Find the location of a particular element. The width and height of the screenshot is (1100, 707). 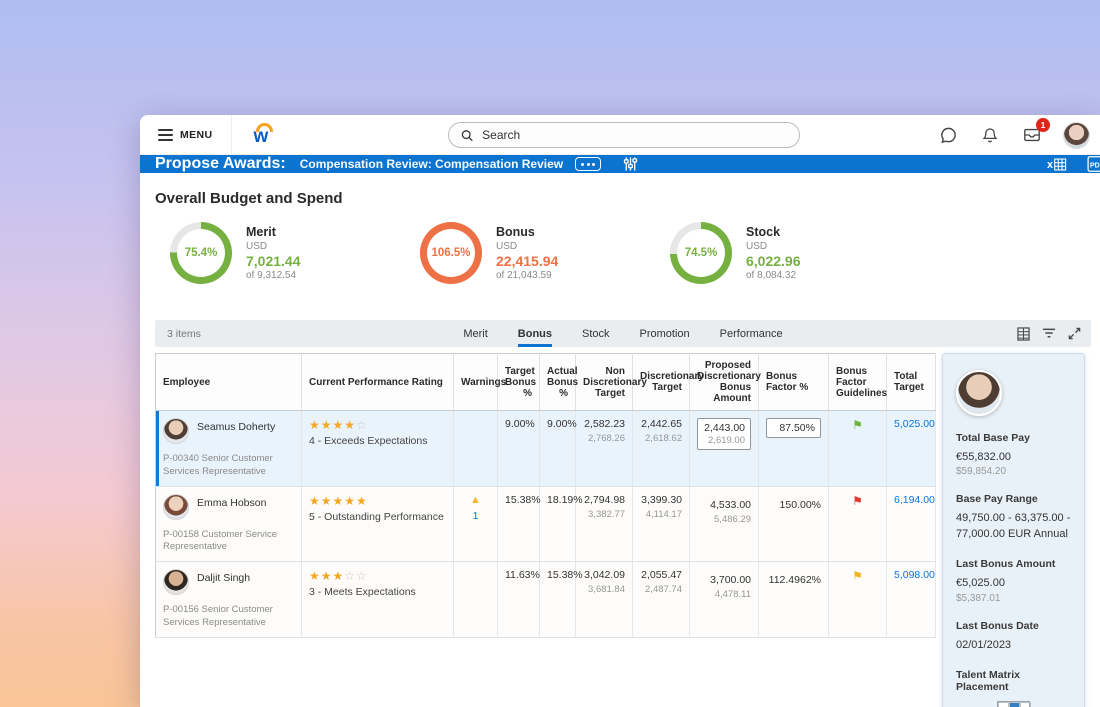

stock-budget-donut: 74.5% Stock USD 6,022.96 of 8,084.32 is located at coordinates (795, 253).